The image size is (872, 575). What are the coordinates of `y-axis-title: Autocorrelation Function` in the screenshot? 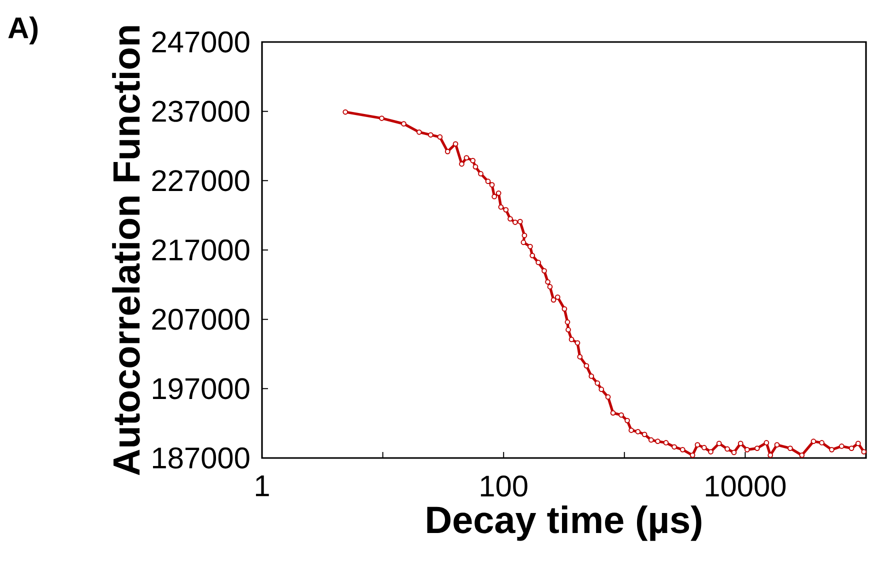 It's located at (126, 251).